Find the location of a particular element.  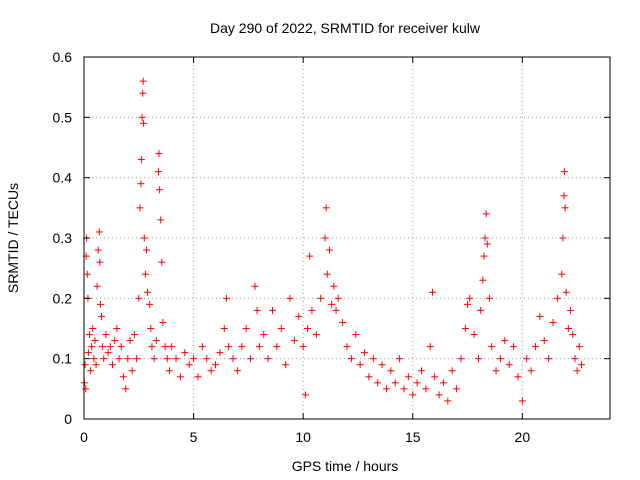

y-tick-label: 0.1 is located at coordinates (63, 359).